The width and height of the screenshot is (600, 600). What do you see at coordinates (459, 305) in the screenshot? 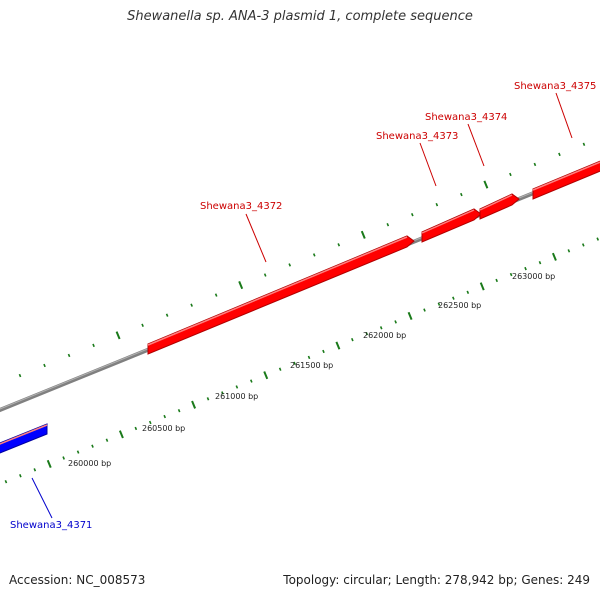
I see `scale-label: 262500 bp` at bounding box center [459, 305].